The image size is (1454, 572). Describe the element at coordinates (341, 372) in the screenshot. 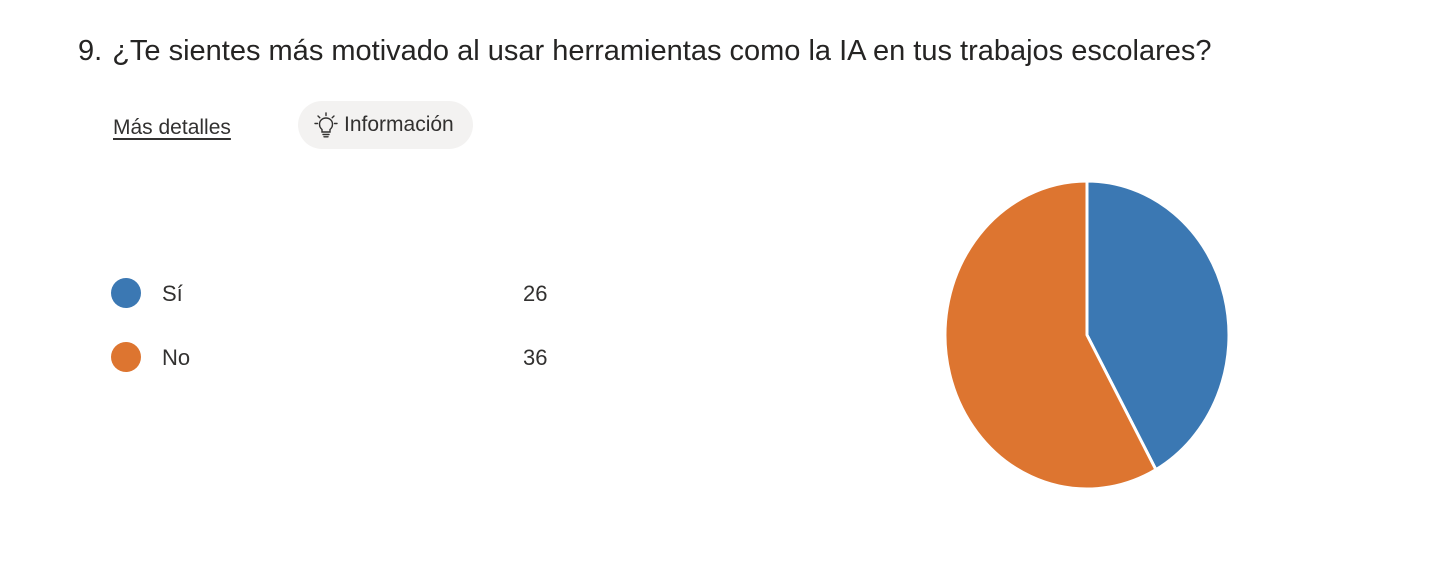

I see `legend-item-no: No 36` at that location.